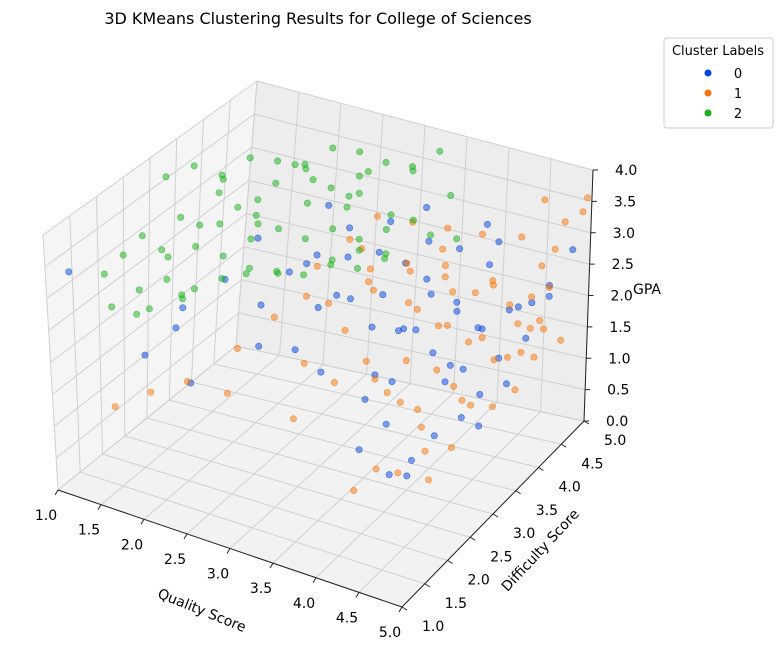  What do you see at coordinates (619, 359) in the screenshot?
I see `z-tick-label: 1.0` at bounding box center [619, 359].